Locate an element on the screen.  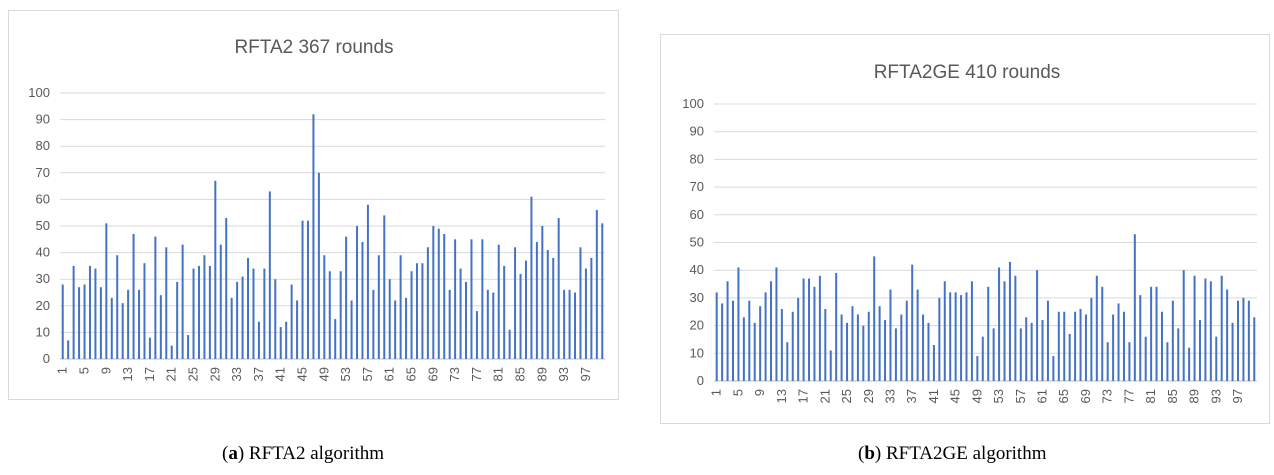
x-tick-label: 65 is located at coordinates (1063, 396).